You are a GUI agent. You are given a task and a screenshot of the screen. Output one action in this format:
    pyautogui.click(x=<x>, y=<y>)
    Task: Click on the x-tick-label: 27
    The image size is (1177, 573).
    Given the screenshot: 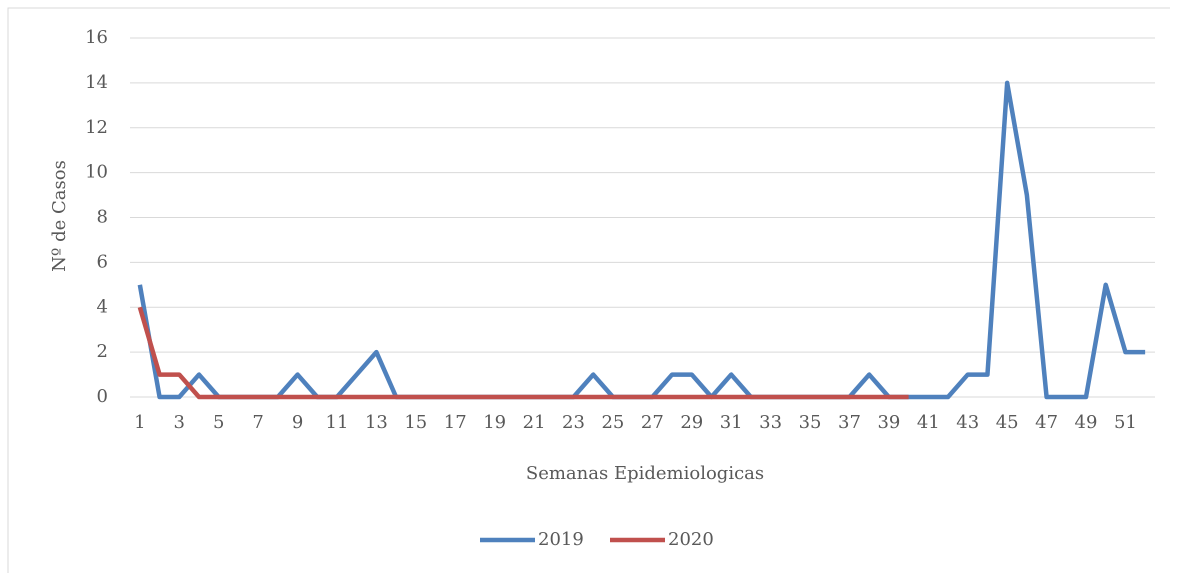 What is the action you would take?
    pyautogui.click(x=652, y=422)
    